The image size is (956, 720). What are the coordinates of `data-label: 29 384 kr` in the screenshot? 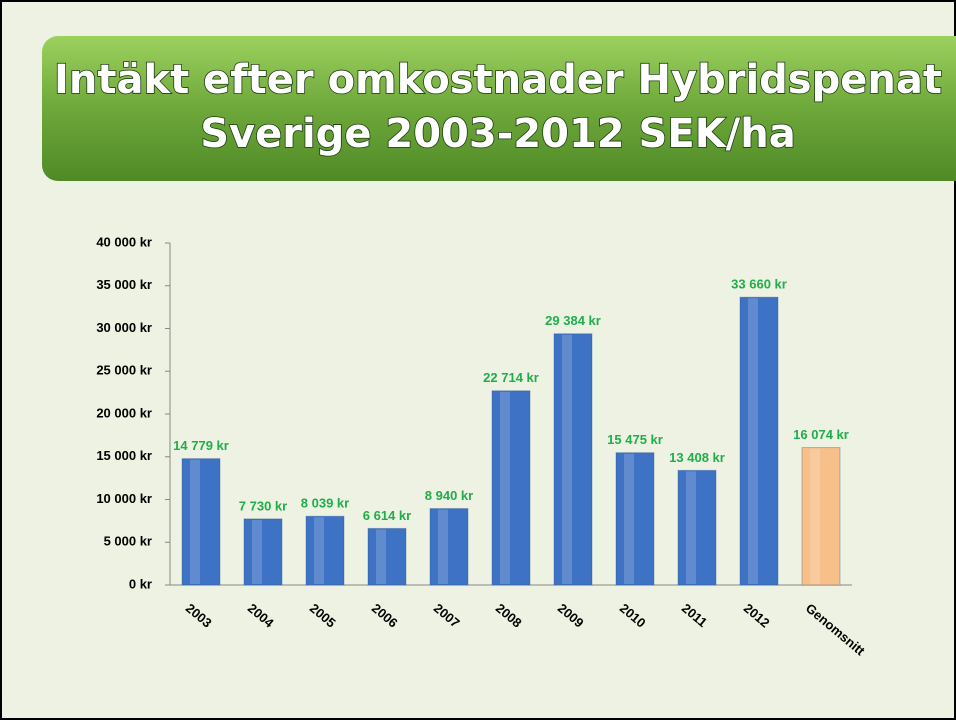 It's located at (573, 320).